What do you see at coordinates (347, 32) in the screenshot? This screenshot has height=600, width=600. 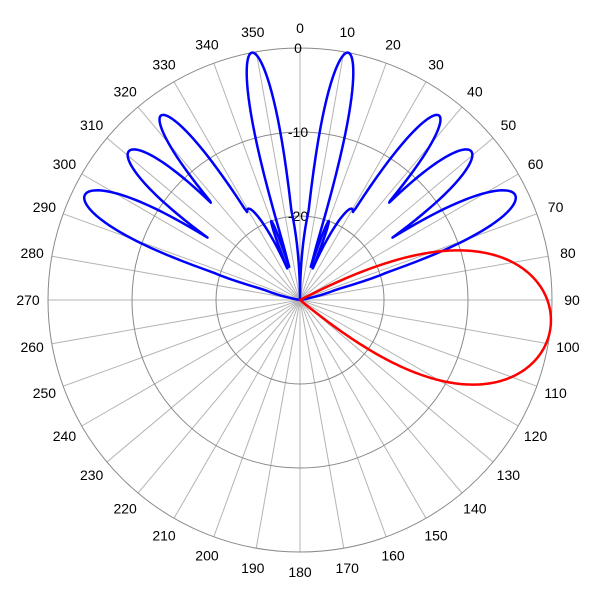 I see `angle-tick-label: 10` at bounding box center [347, 32].